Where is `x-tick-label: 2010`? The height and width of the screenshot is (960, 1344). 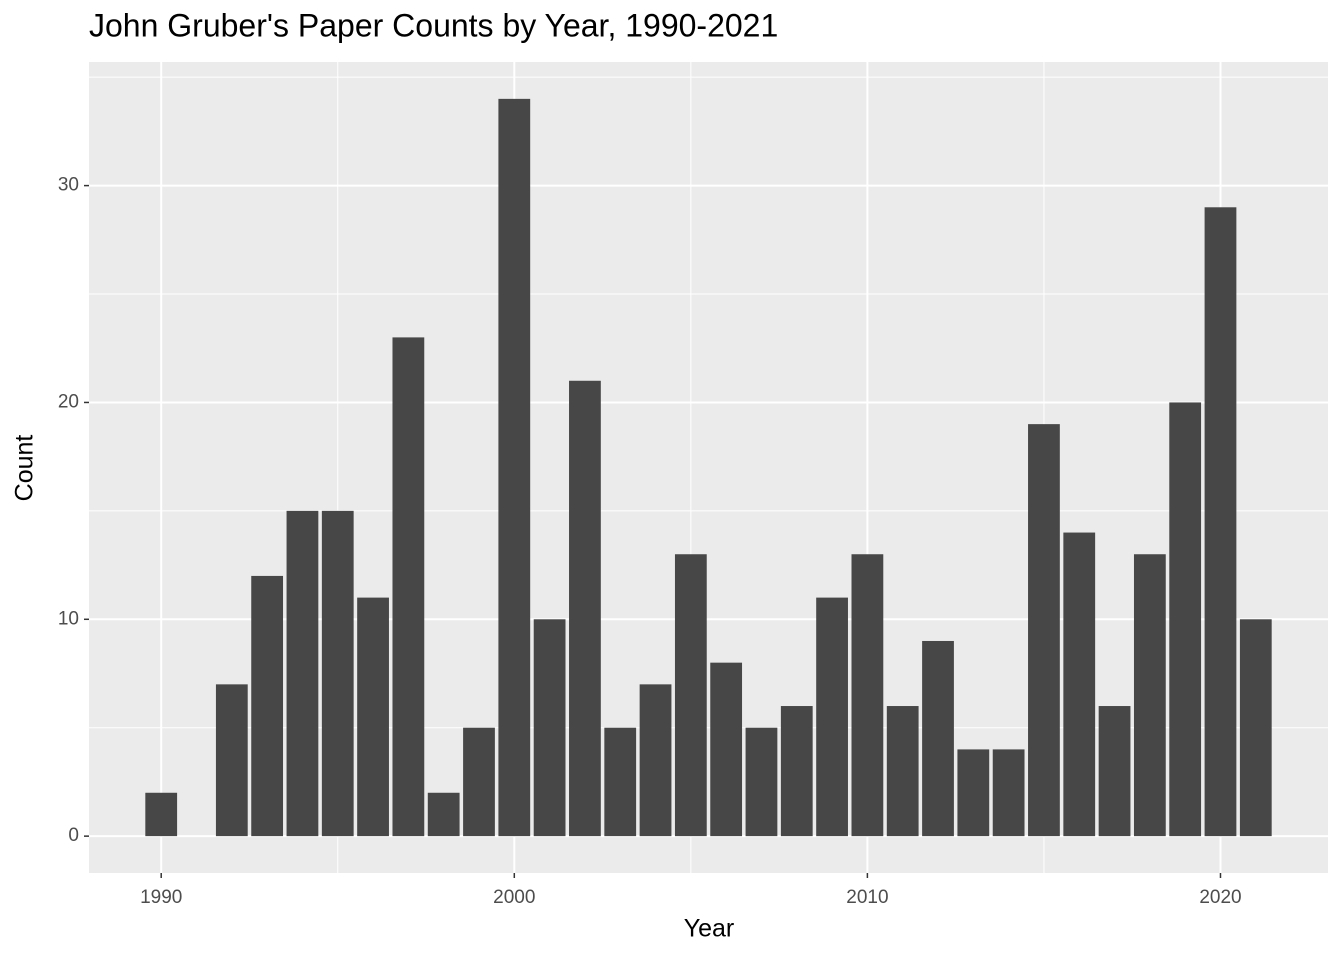 x-tick-label: 2010 is located at coordinates (867, 897).